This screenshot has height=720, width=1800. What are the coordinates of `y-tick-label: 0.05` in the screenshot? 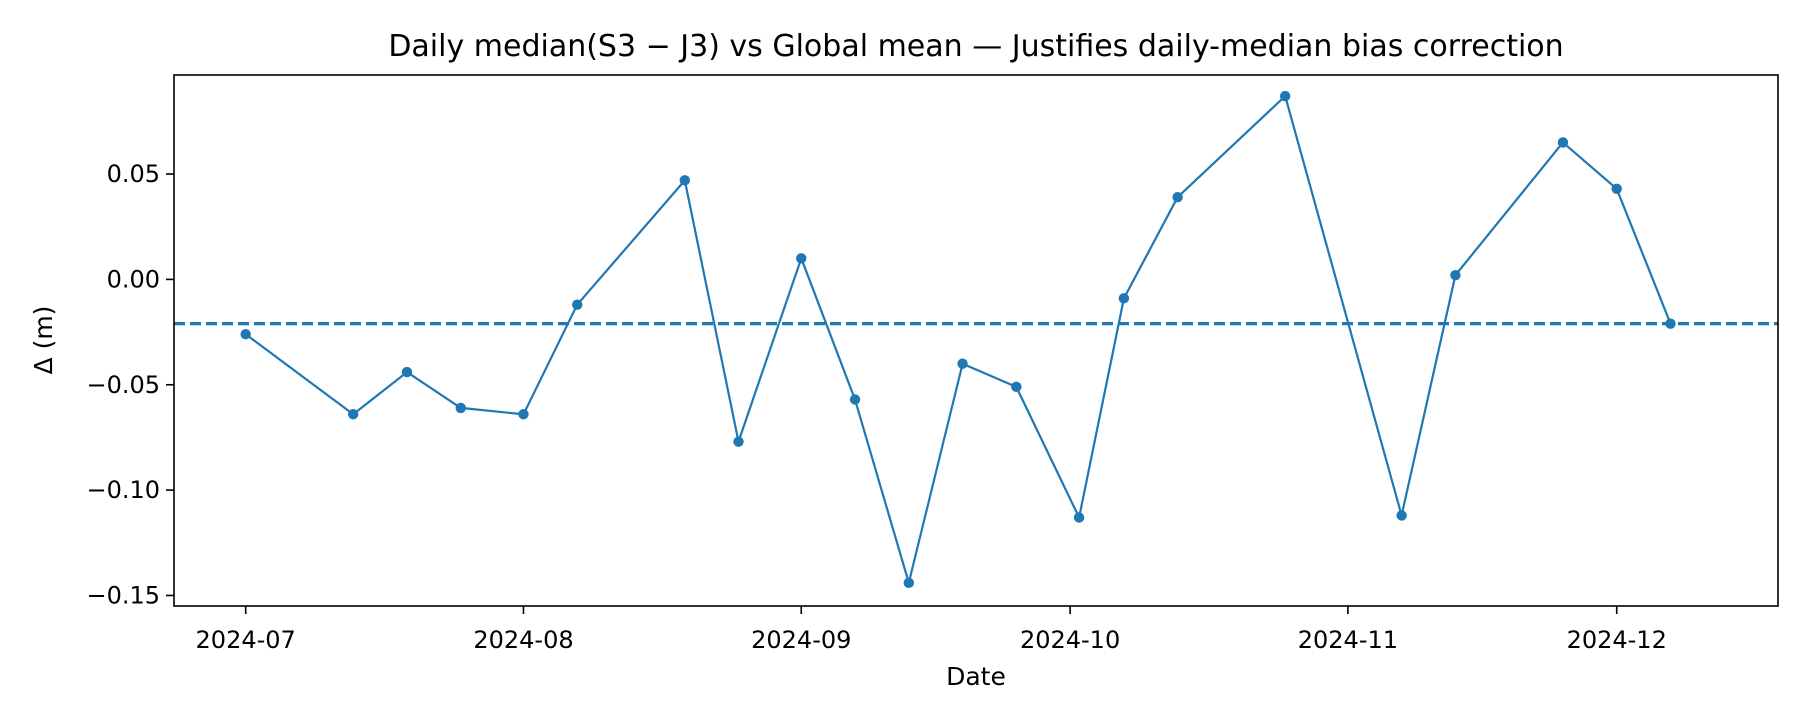 It's located at (133, 174).